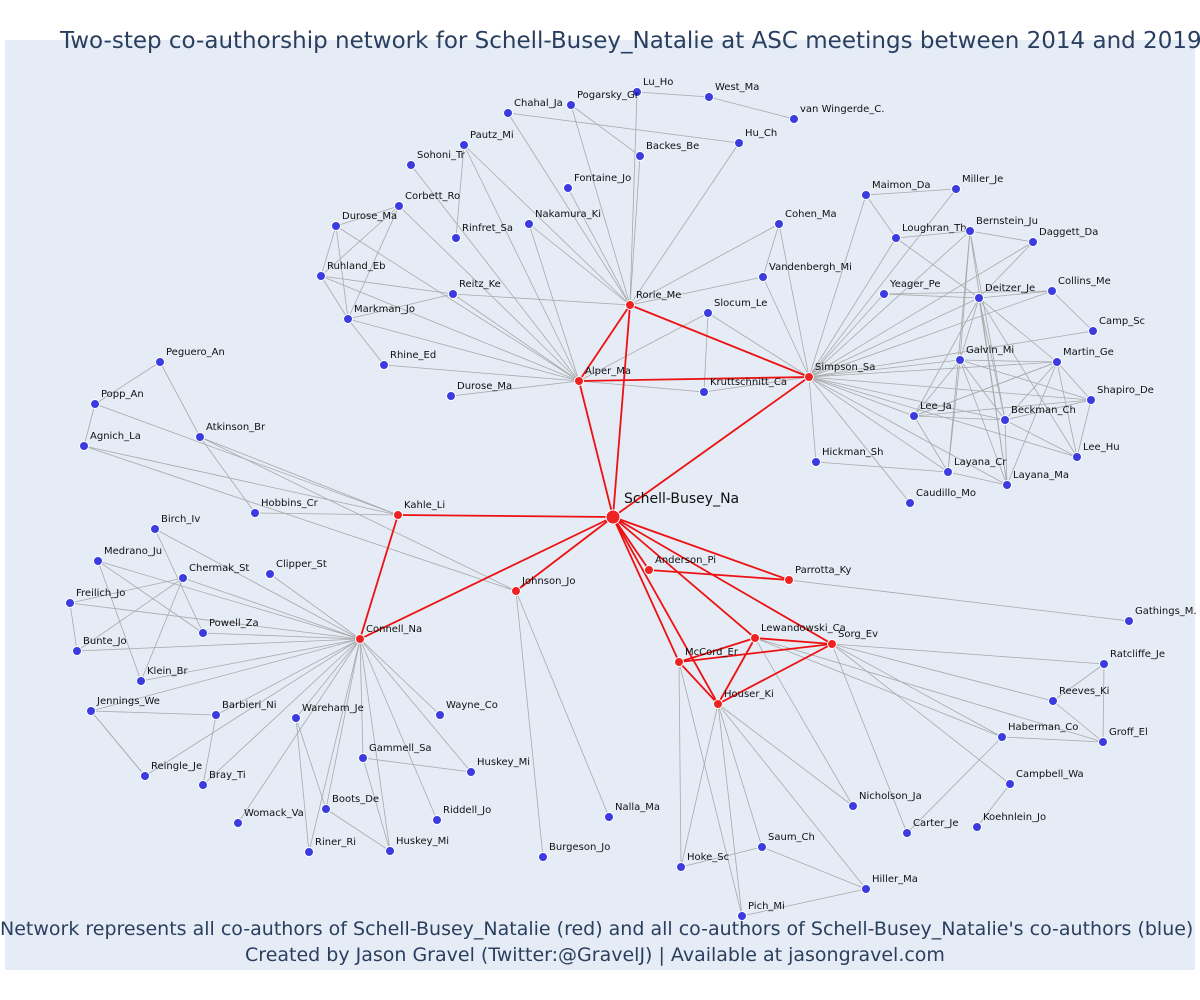 The width and height of the screenshot is (1200, 1000). What do you see at coordinates (1010, 288) in the screenshot?
I see `node-label: Deitzer_Je` at bounding box center [1010, 288].